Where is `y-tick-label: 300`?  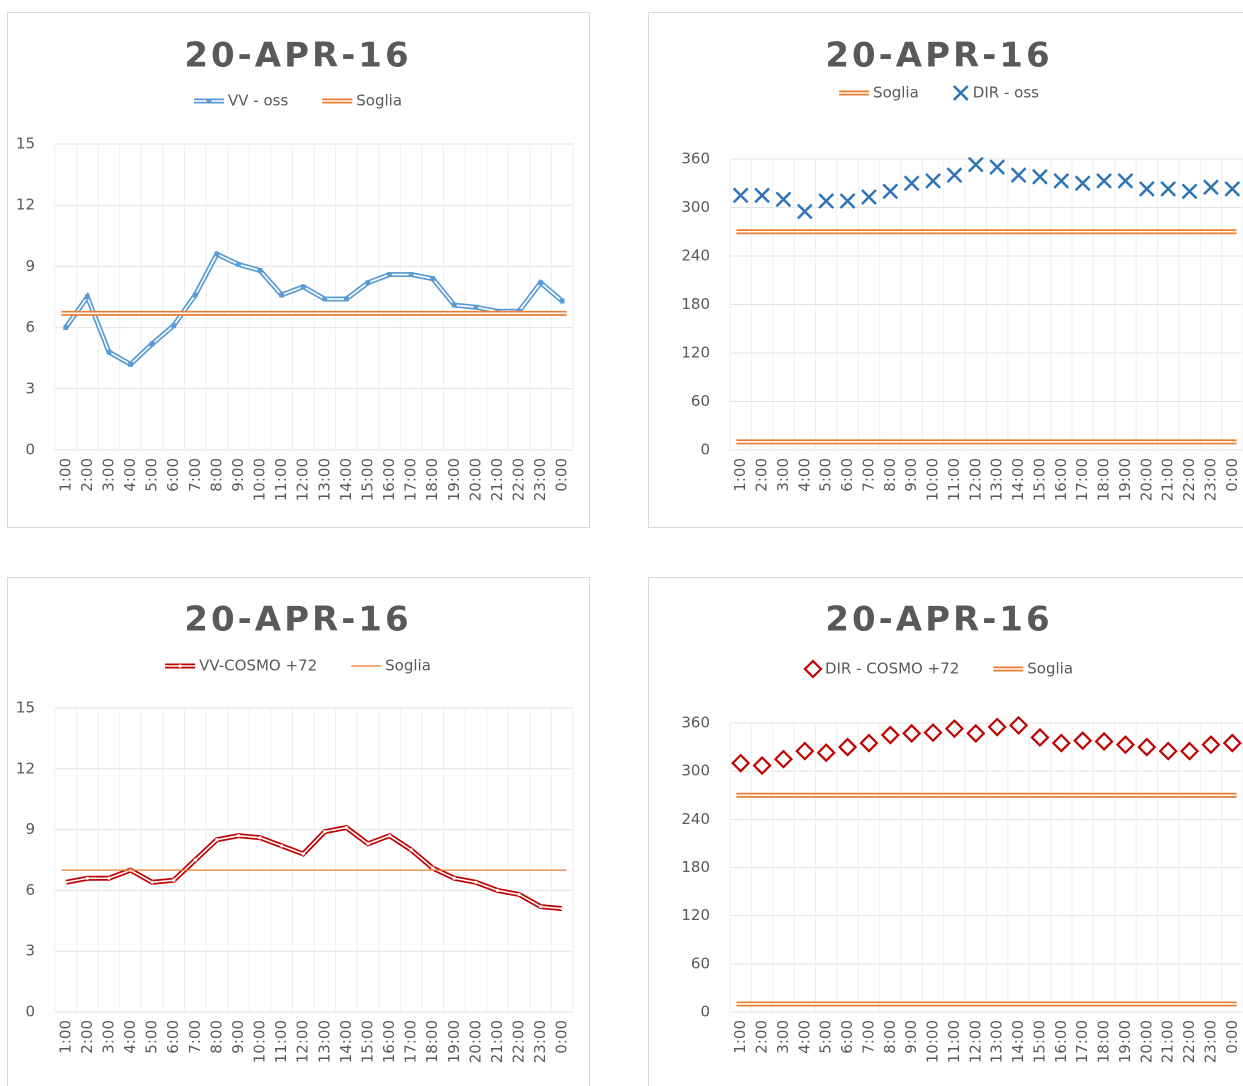
y-tick-label: 300 is located at coordinates (695, 207).